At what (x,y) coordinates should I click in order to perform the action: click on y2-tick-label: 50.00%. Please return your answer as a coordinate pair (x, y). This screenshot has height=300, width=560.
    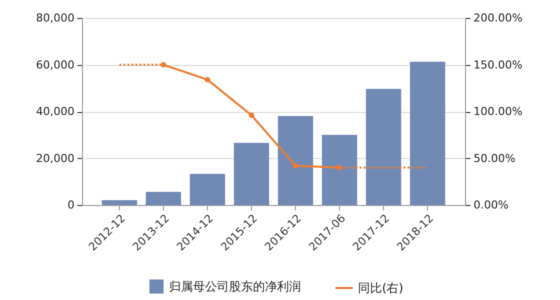
    Looking at the image, I should click on (495, 158).